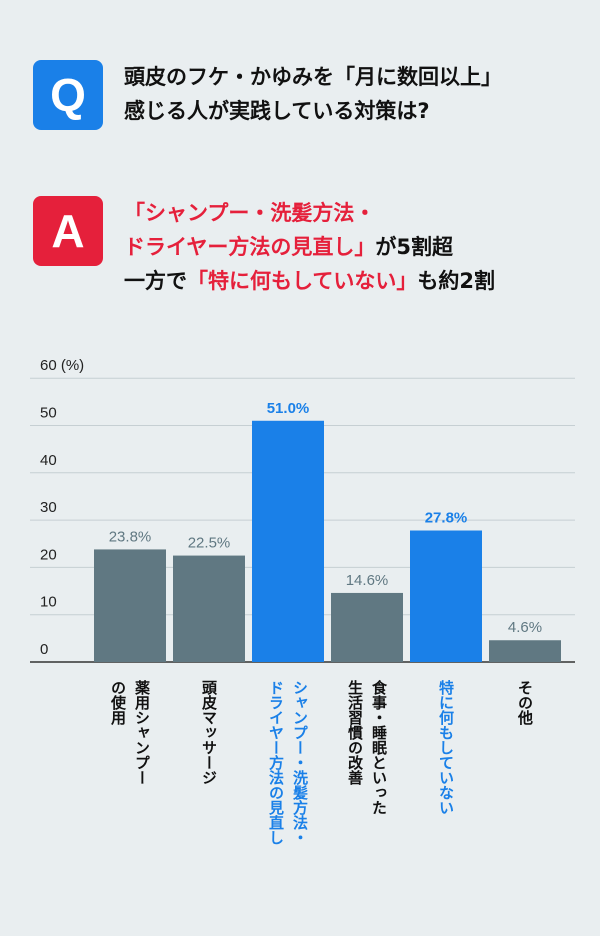  Describe the element at coordinates (48, 413) in the screenshot. I see `y-tick-label: 50` at that location.